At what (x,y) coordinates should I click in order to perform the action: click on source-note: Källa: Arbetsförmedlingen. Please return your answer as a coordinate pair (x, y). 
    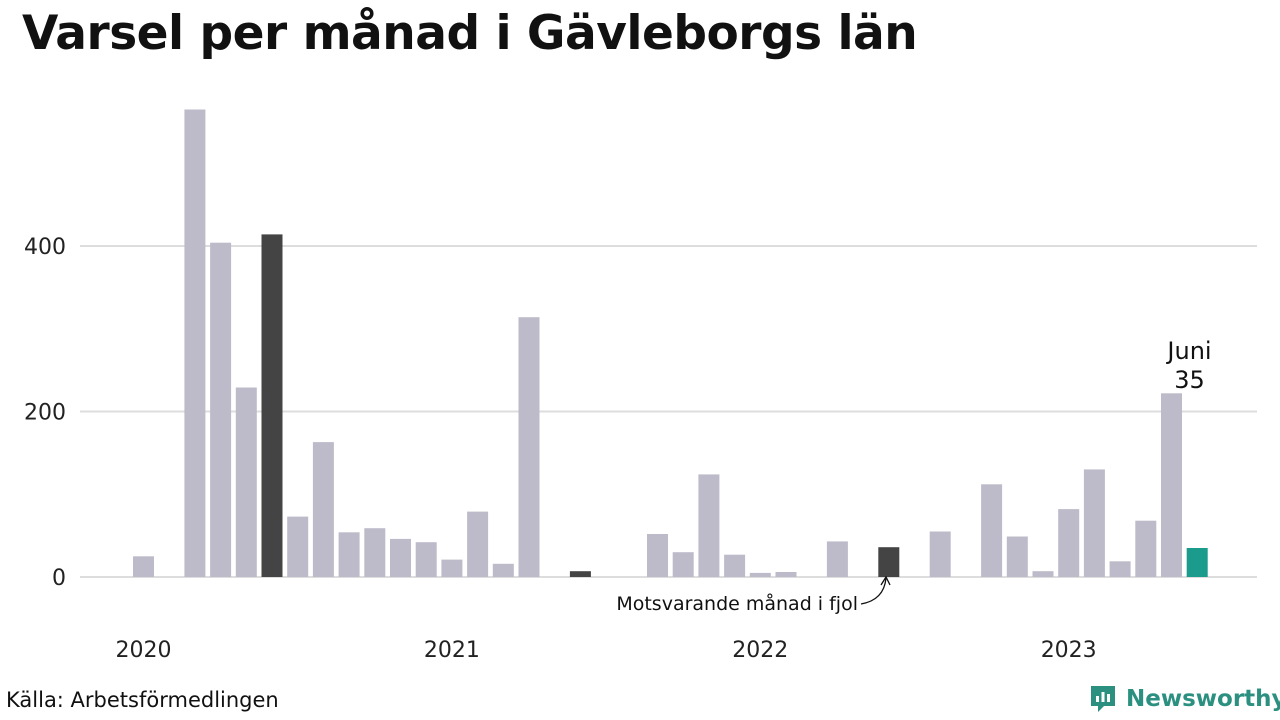
    Looking at the image, I should click on (142, 700).